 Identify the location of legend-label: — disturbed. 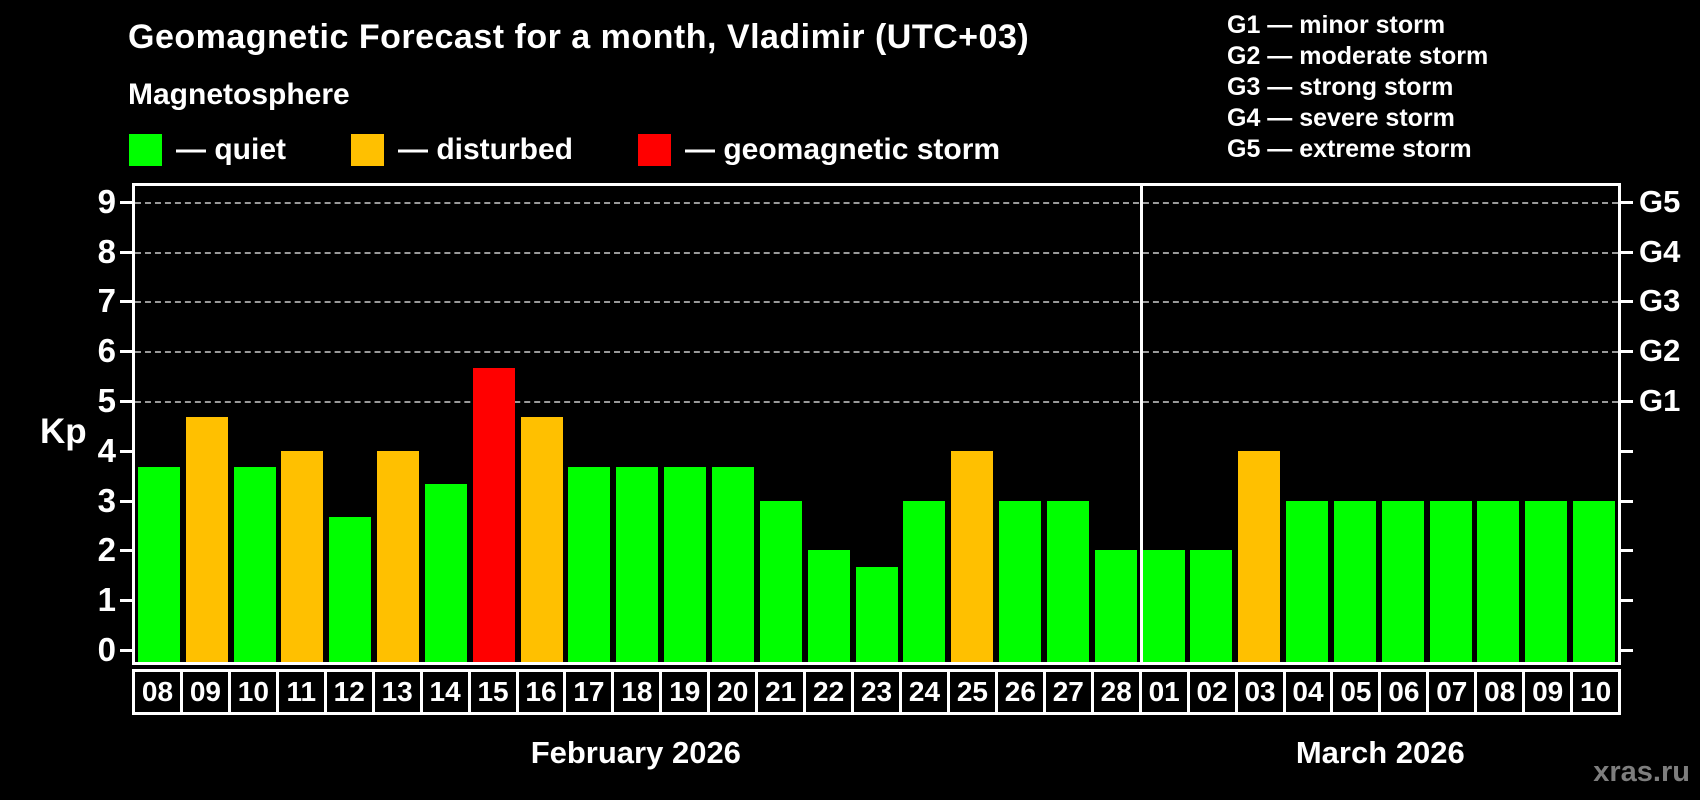
(486, 149).